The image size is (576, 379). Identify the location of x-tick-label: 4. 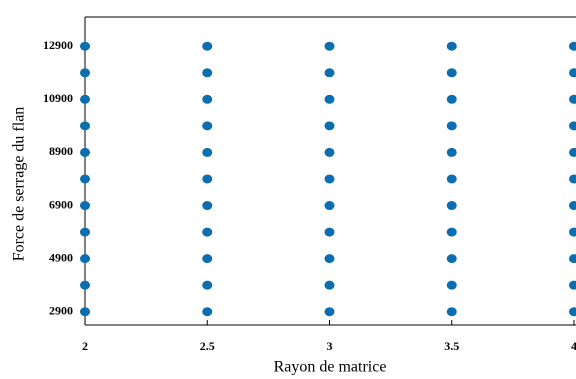
(573, 346).